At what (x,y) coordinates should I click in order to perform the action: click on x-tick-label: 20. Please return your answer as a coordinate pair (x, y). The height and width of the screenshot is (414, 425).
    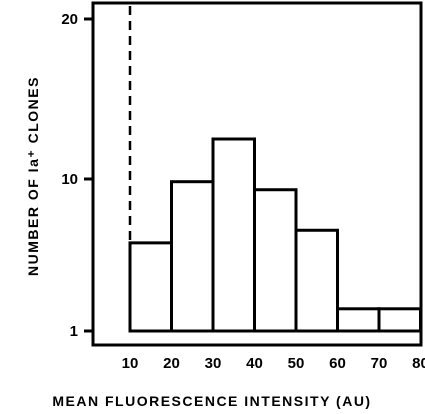
    Looking at the image, I should click on (171, 363).